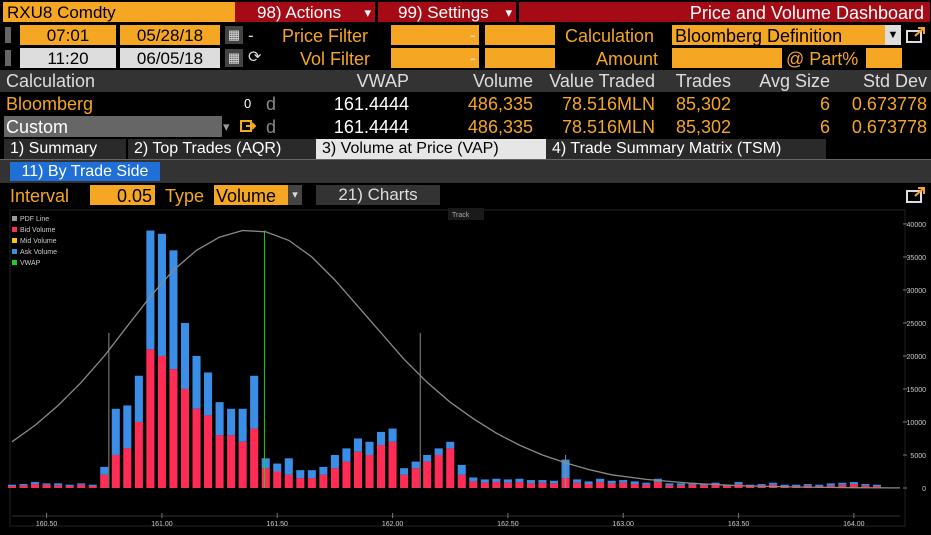 Image resolution: width=931 pixels, height=535 pixels. Describe the element at coordinates (435, 58) in the screenshot. I see `vol-filter-min` at that location.